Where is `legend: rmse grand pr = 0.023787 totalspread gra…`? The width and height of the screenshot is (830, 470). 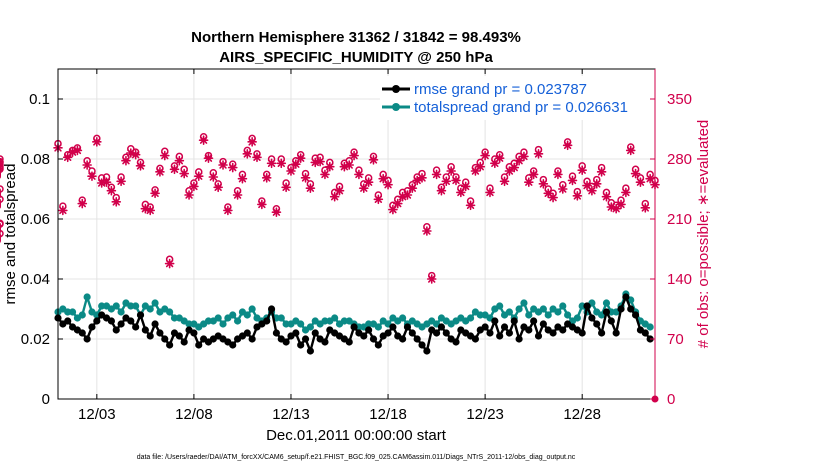 legend: rmse grand pr = 0.023787 totalspread gra… is located at coordinates (515, 98).